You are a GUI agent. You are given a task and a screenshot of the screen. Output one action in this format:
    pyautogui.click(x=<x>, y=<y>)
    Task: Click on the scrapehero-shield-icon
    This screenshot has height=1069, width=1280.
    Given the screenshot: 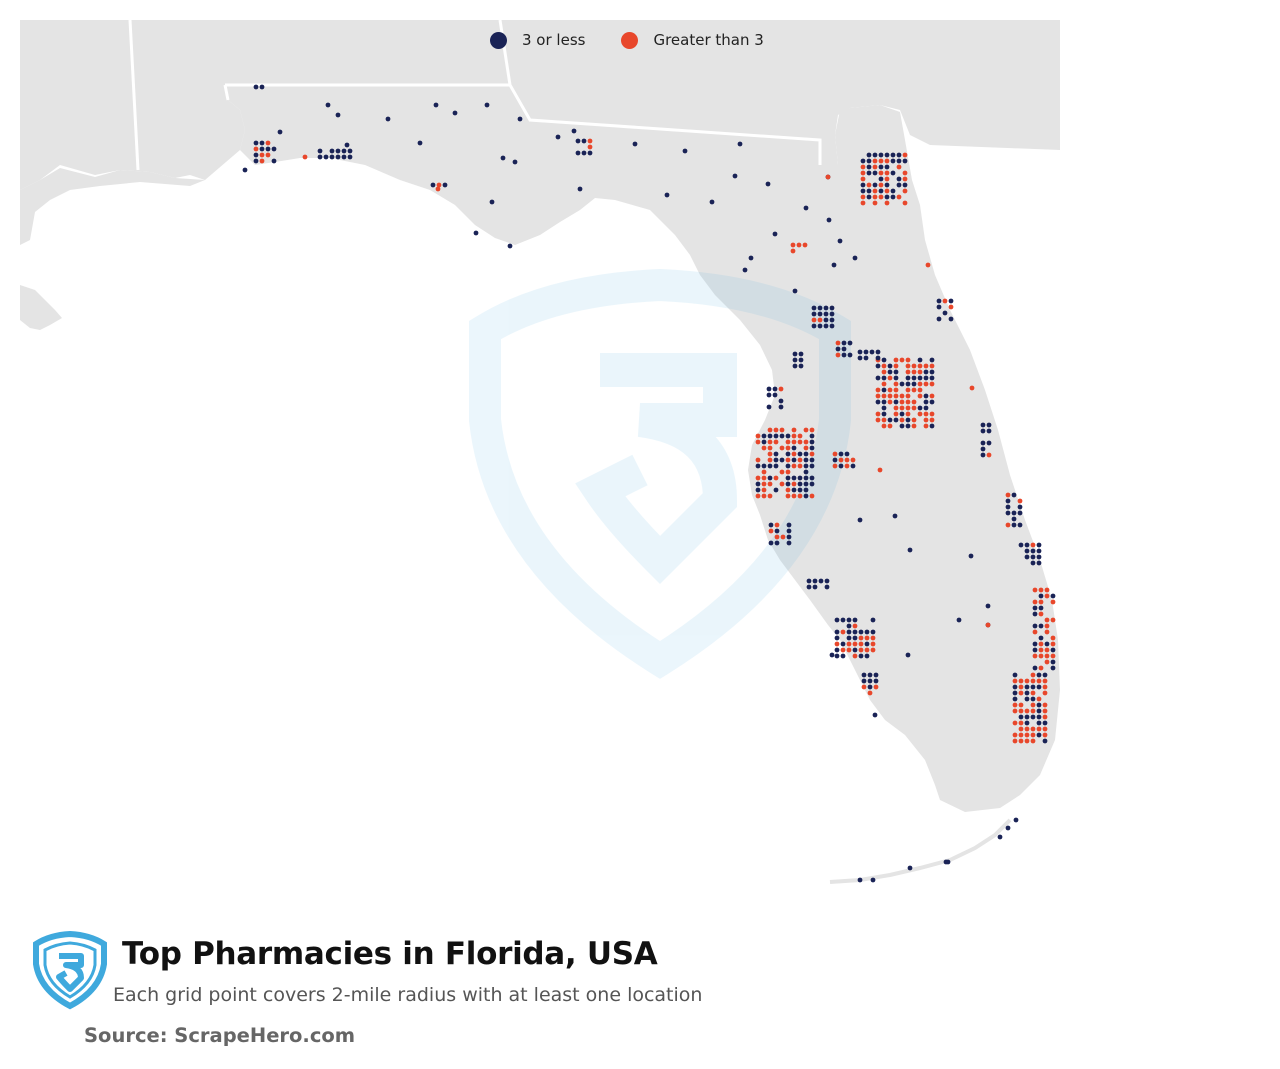 What is the action you would take?
    pyautogui.click(x=70, y=970)
    